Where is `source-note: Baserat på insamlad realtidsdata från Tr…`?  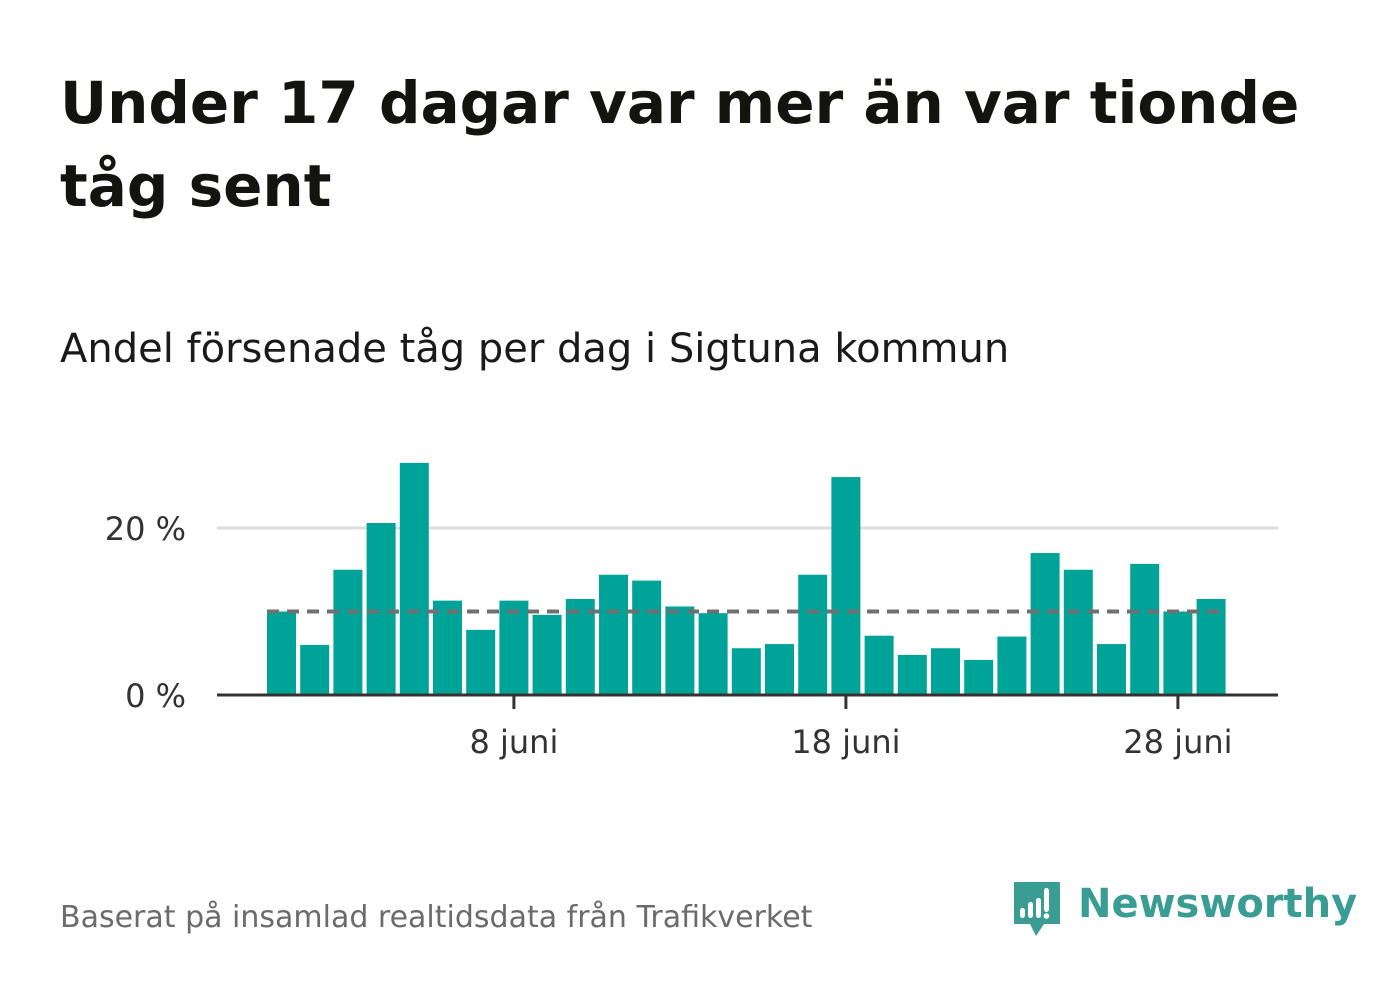 source-note: Baserat på insamlad realtidsdata från Tr… is located at coordinates (436, 917).